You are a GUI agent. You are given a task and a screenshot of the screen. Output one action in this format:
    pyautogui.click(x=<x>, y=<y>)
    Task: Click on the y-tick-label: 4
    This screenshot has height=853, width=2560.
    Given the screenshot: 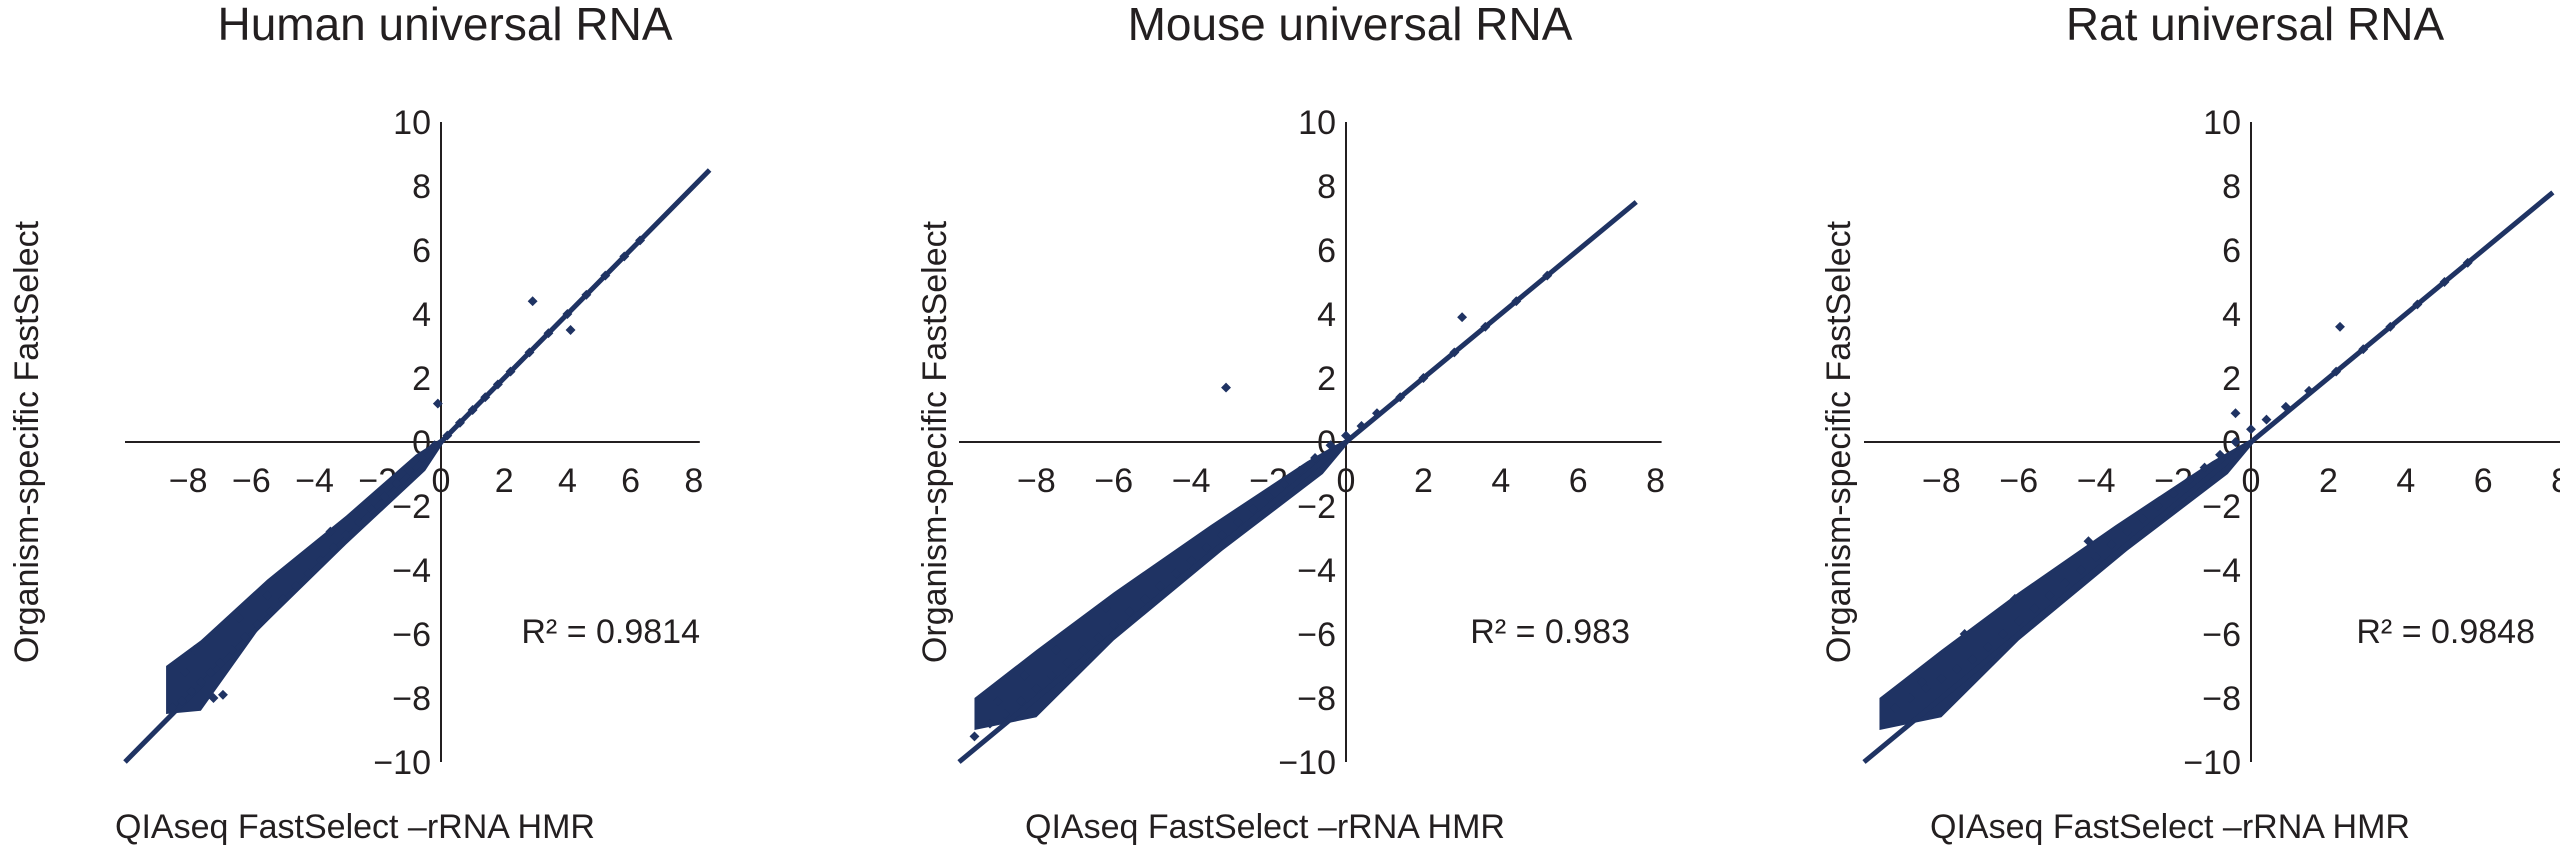 What is the action you would take?
    pyautogui.click(x=2231, y=315)
    